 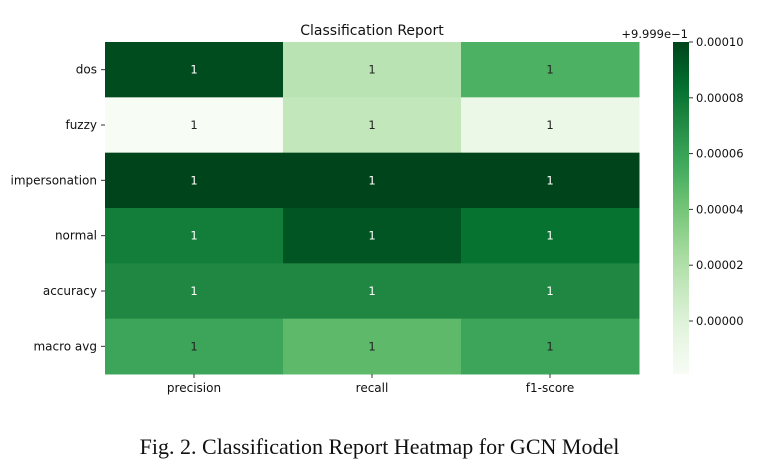 I want to click on colorbar-tick-label: 0.00006, so click(x=720, y=154).